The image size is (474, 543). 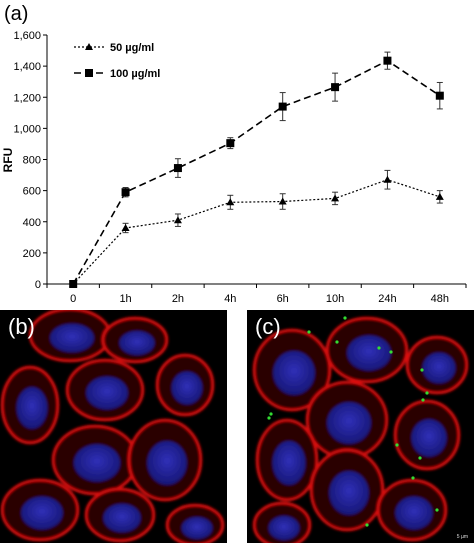 I want to click on y-axis-label: RFU, so click(x=8, y=160).